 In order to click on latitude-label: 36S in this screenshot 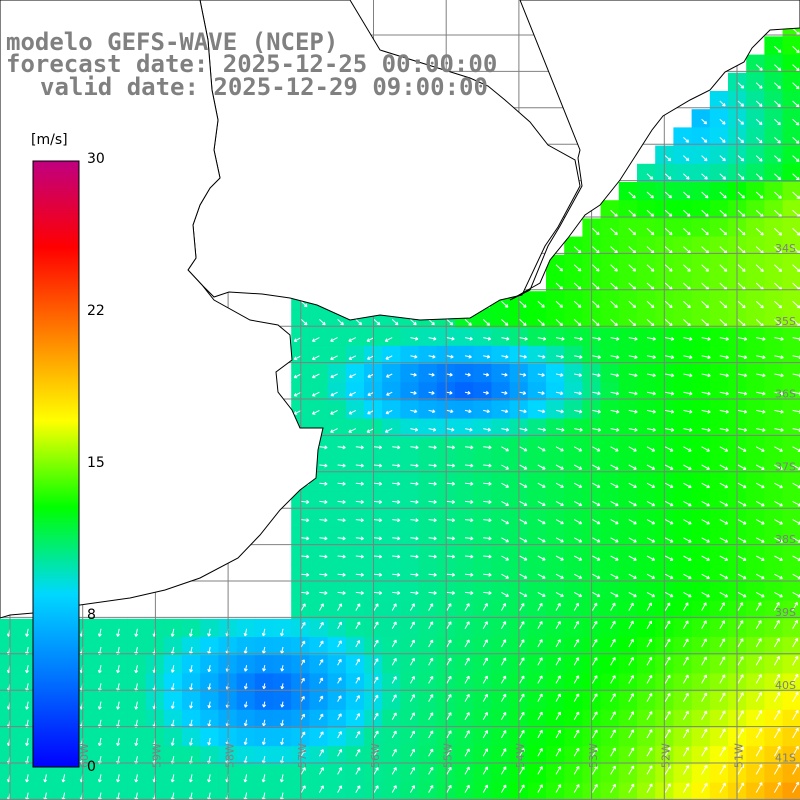, I will do `click(785, 394)`.